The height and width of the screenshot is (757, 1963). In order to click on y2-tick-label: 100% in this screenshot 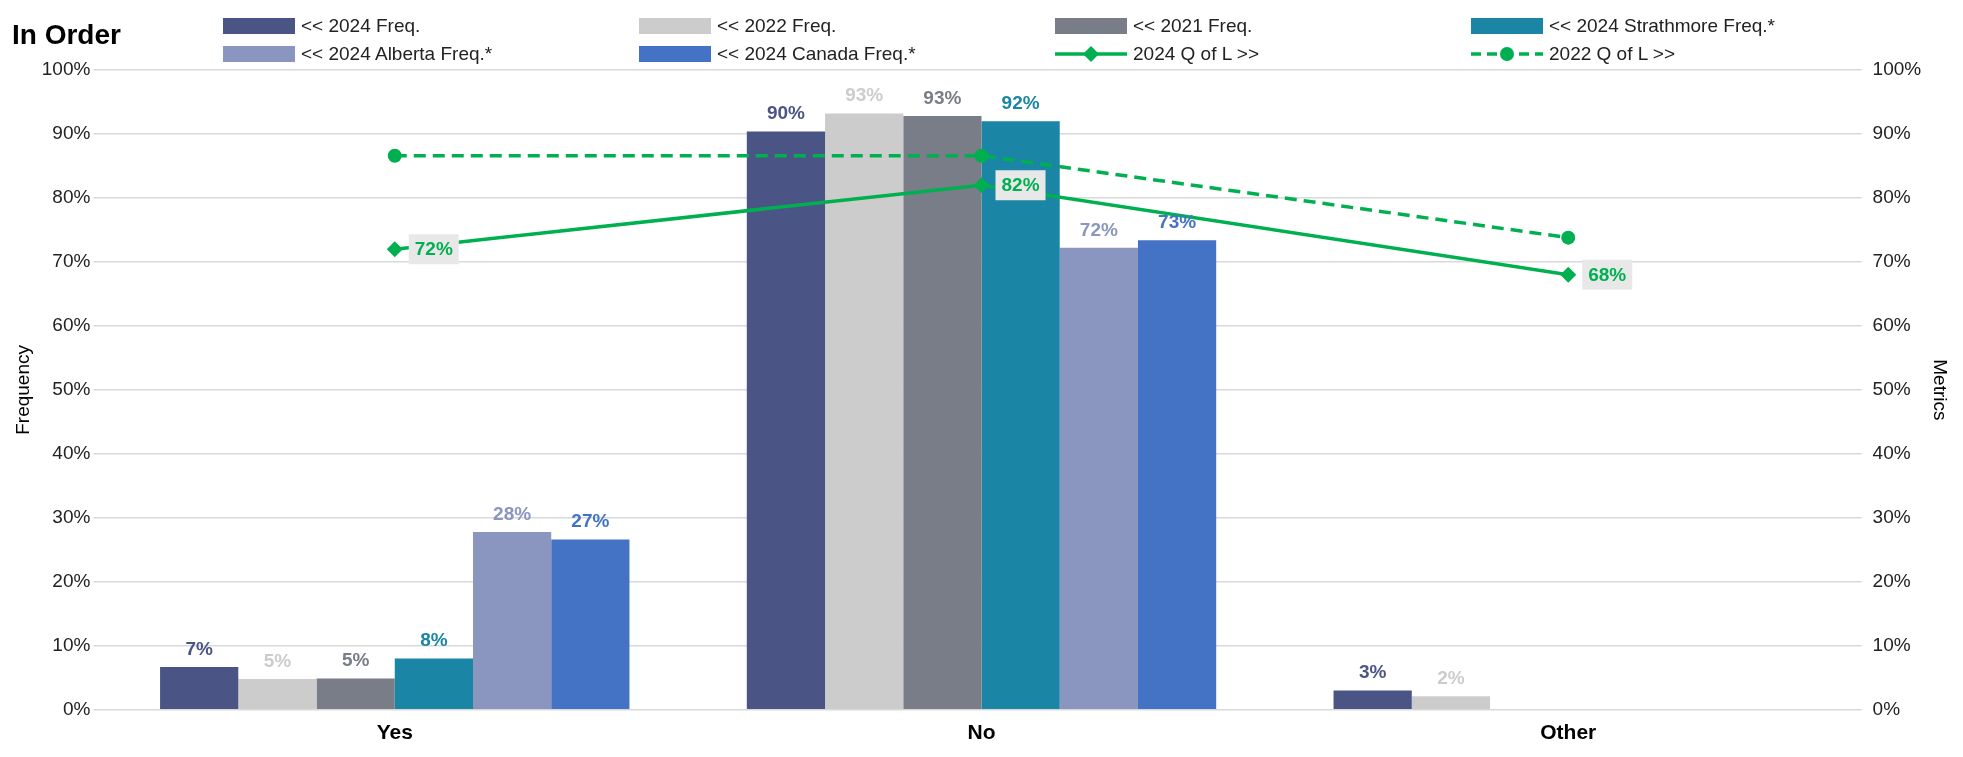, I will do `click(1897, 69)`.